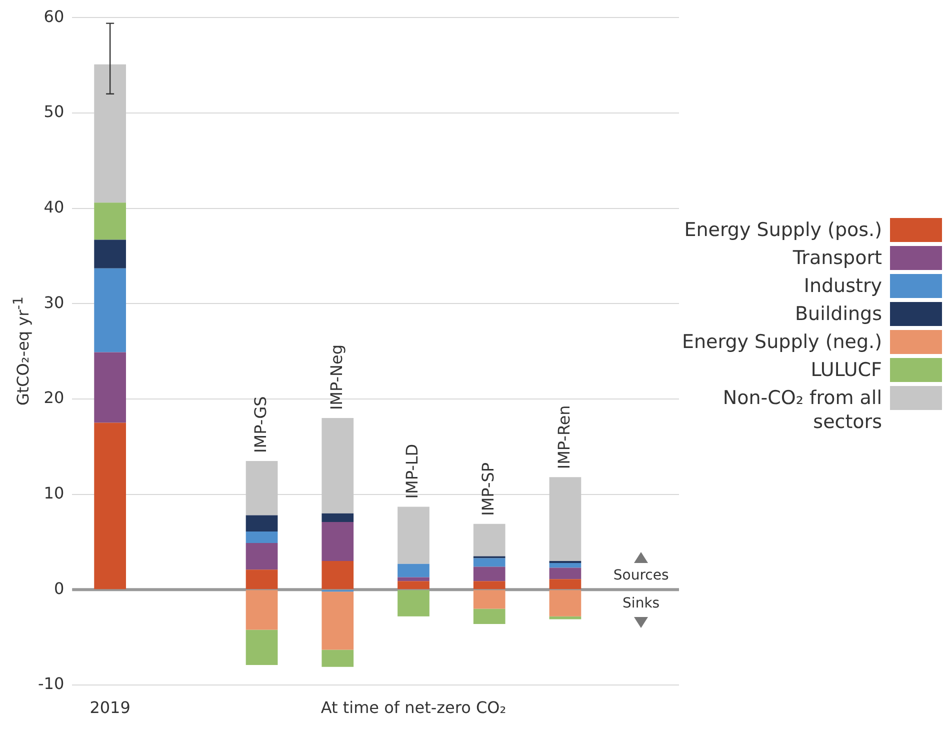 The height and width of the screenshot is (737, 944). I want to click on legend-label: Industry, so click(843, 286).